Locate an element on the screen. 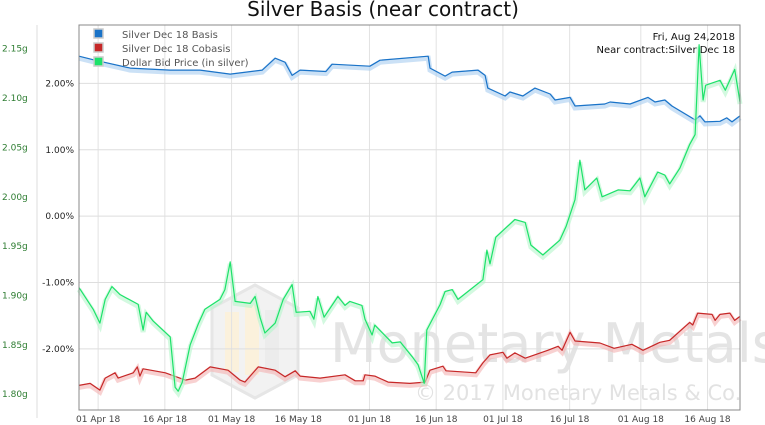  y-g-tick-label: 1.80g is located at coordinates (15, 395).